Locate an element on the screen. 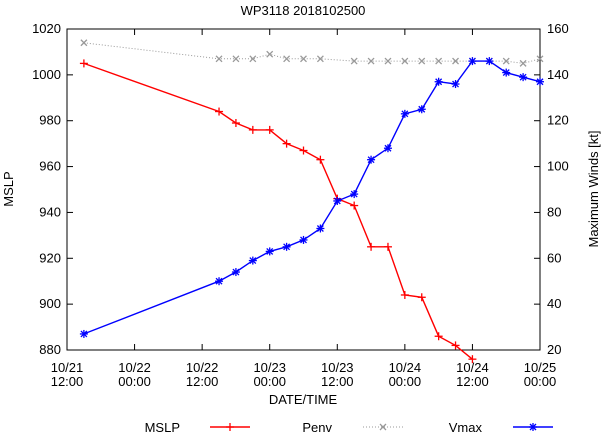 Image resolution: width=606 pixels, height=432 pixels. y-tick-label-right: 140 is located at coordinates (558, 74).